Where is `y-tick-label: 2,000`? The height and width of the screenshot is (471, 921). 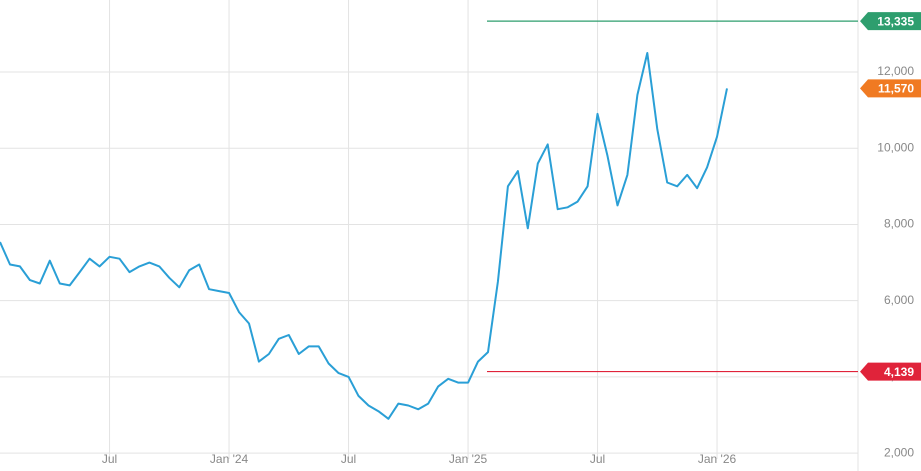 y-tick-label: 2,000 is located at coordinates (899, 452).